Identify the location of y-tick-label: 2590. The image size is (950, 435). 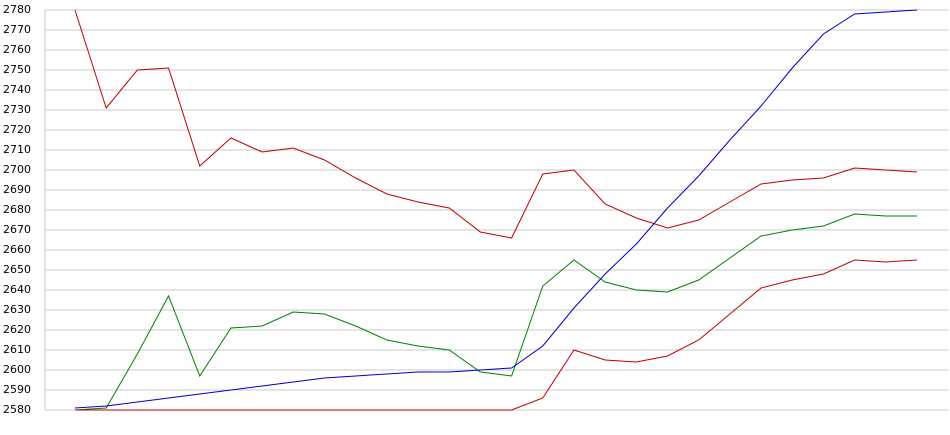
(17, 389).